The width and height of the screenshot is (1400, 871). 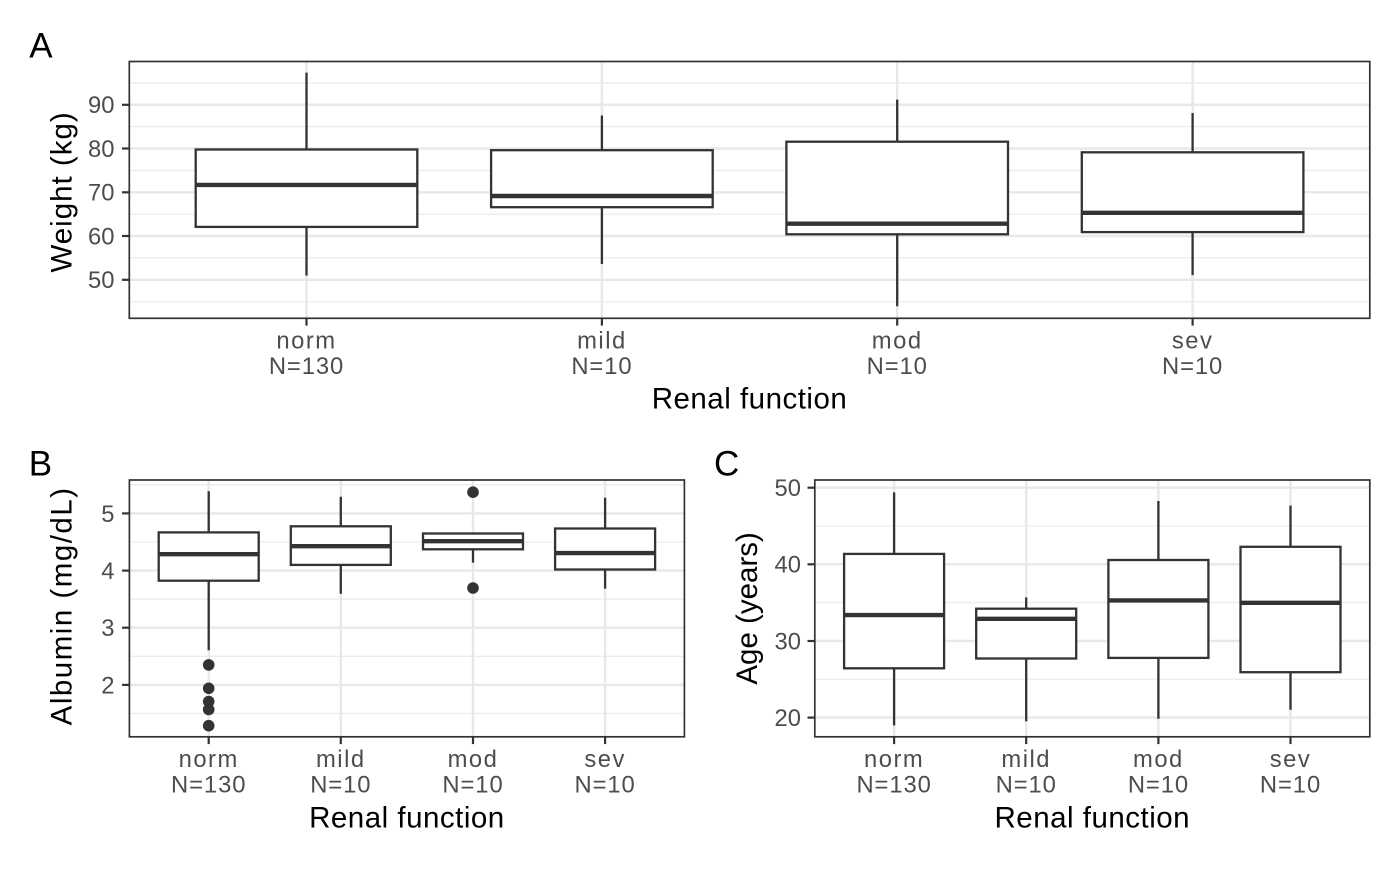 What do you see at coordinates (788, 718) in the screenshot?
I see `svg-text: 20` at bounding box center [788, 718].